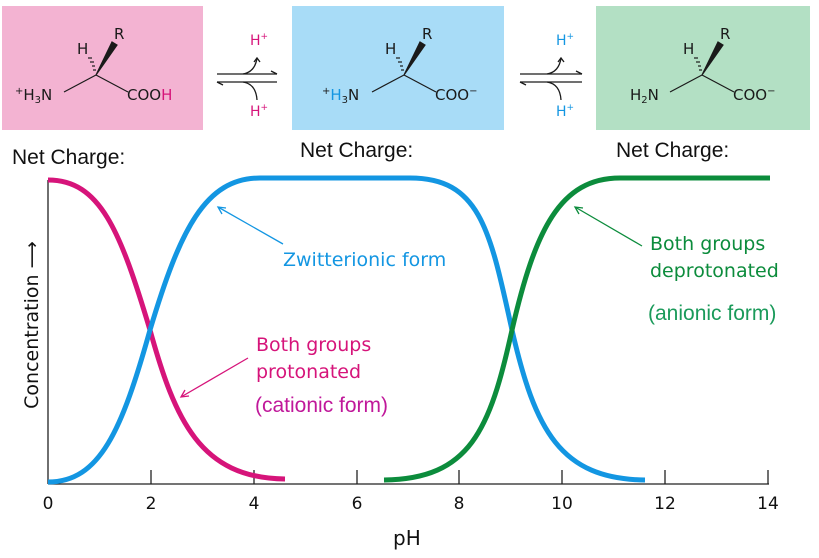 The height and width of the screenshot is (558, 819). I want to click on zwitterion-h-label: H, so click(391, 49).